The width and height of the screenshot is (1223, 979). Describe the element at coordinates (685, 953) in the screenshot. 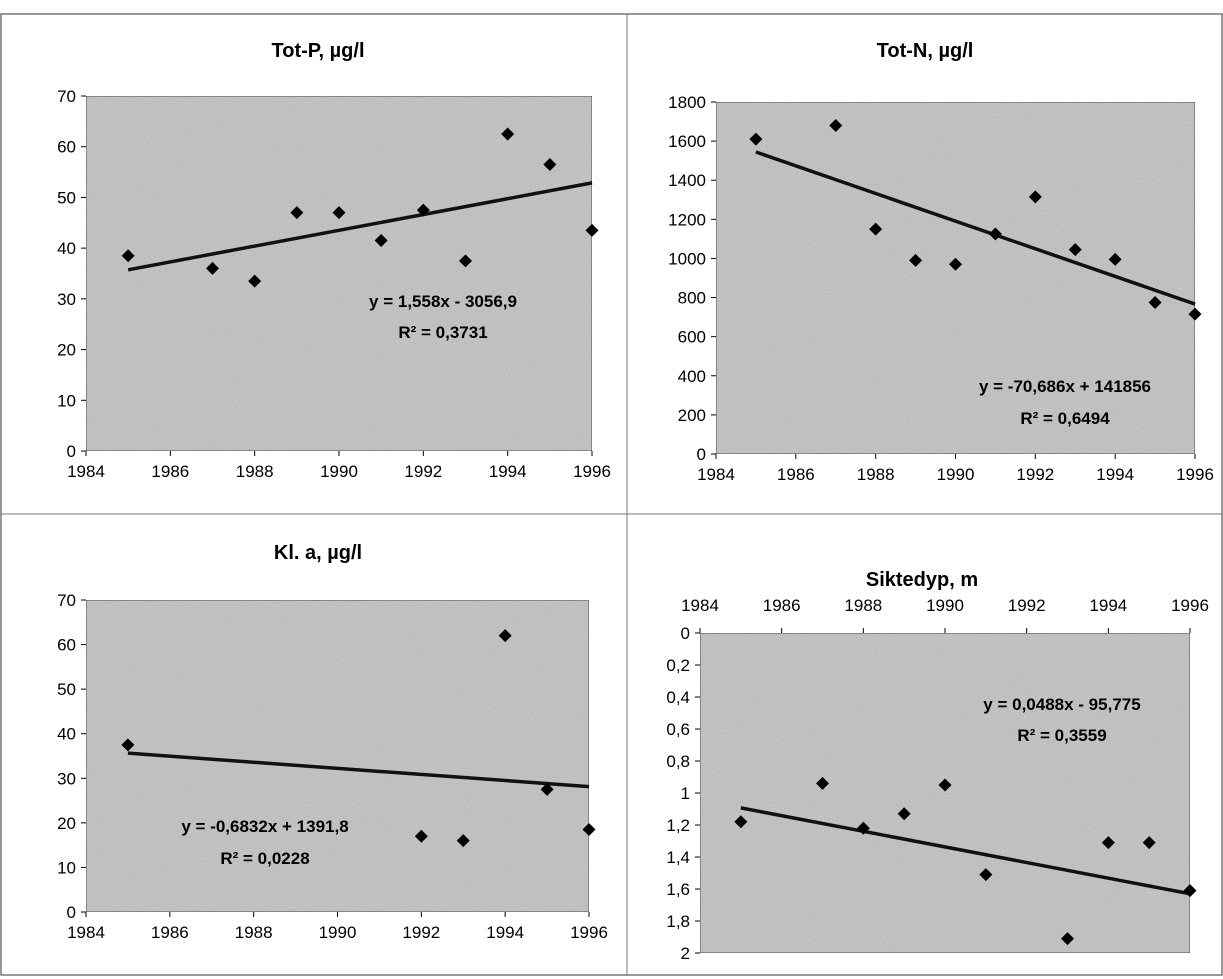

I see `y-tick-label: 2` at that location.